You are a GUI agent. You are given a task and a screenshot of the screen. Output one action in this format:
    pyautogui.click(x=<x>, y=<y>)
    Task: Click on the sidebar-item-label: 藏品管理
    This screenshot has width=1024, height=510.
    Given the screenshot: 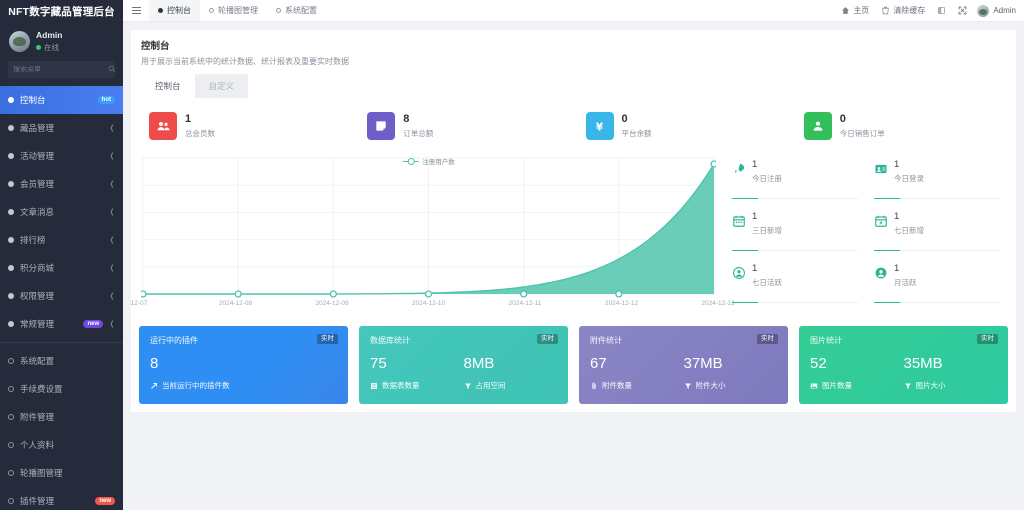 What is the action you would take?
    pyautogui.click(x=37, y=127)
    